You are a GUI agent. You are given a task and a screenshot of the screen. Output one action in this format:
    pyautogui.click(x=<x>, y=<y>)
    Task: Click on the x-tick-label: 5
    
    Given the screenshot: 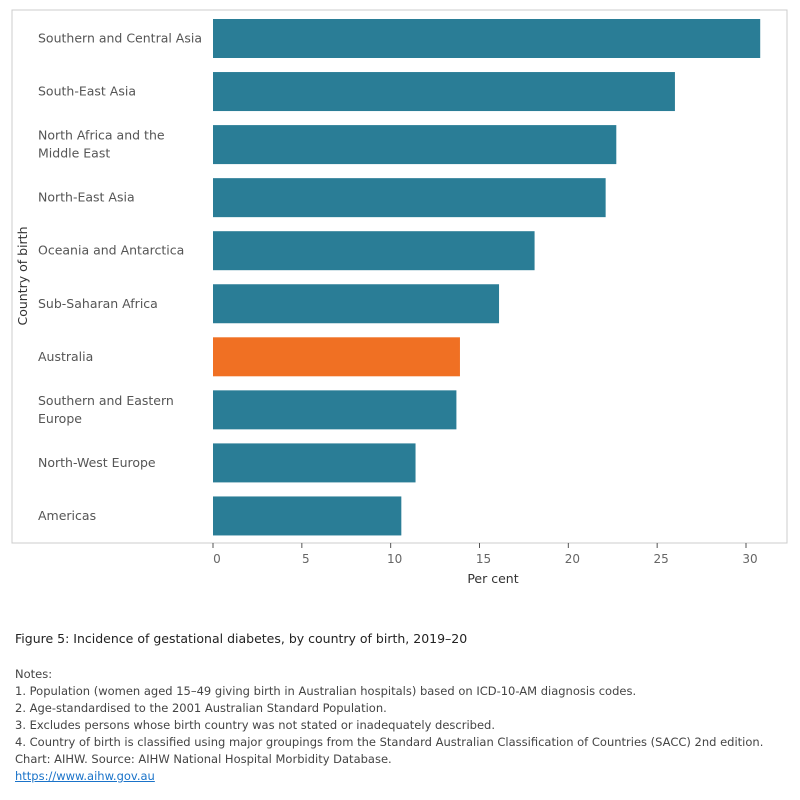 What is the action you would take?
    pyautogui.click(x=306, y=559)
    